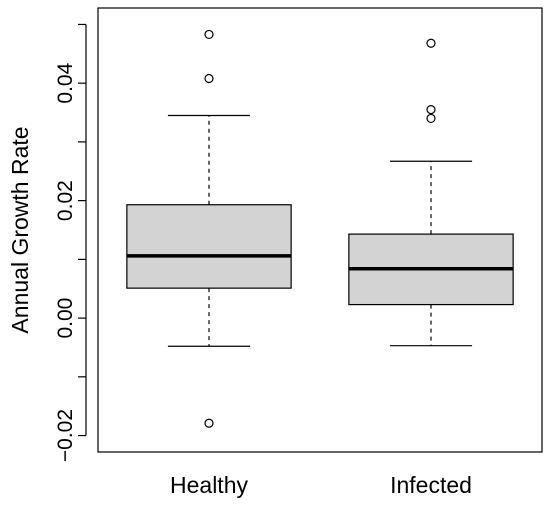  Describe the element at coordinates (20, 229) in the screenshot. I see `y-axis-title: Annual Growth Rate` at that location.